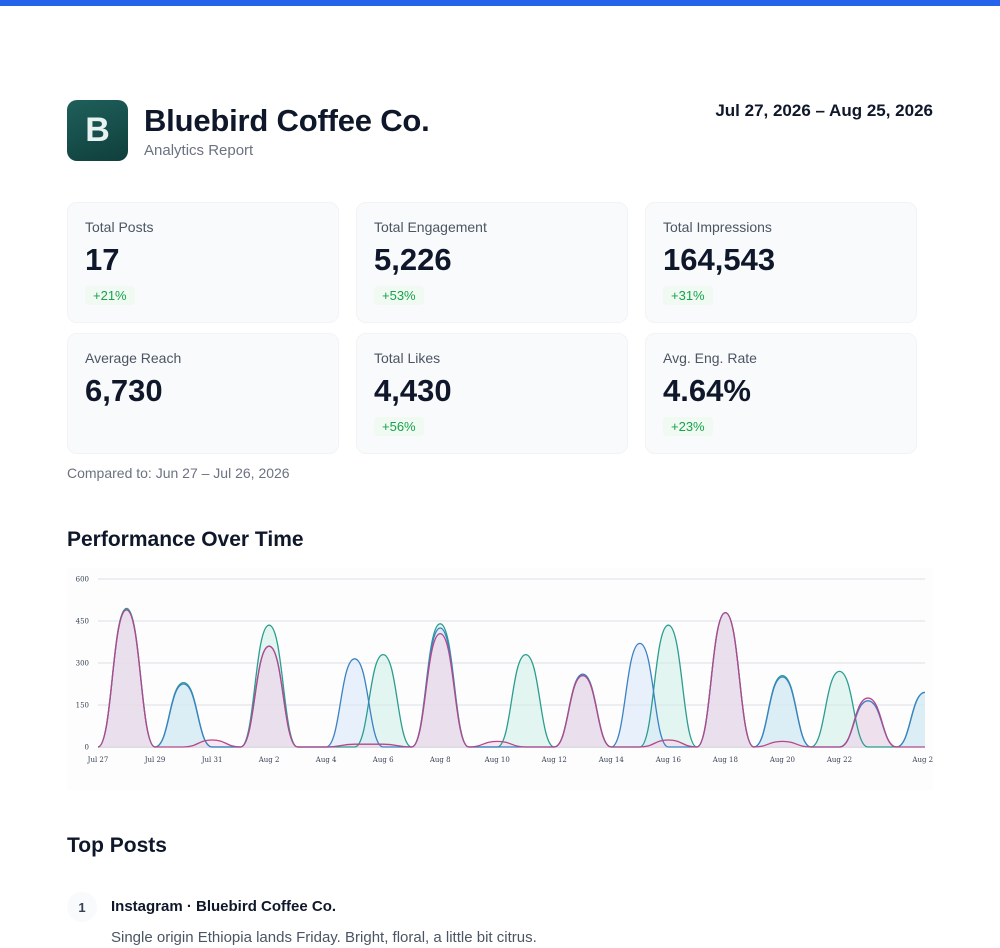 This screenshot has width=1000, height=948. I want to click on x-tick-label: Aug 20, so click(782, 760).